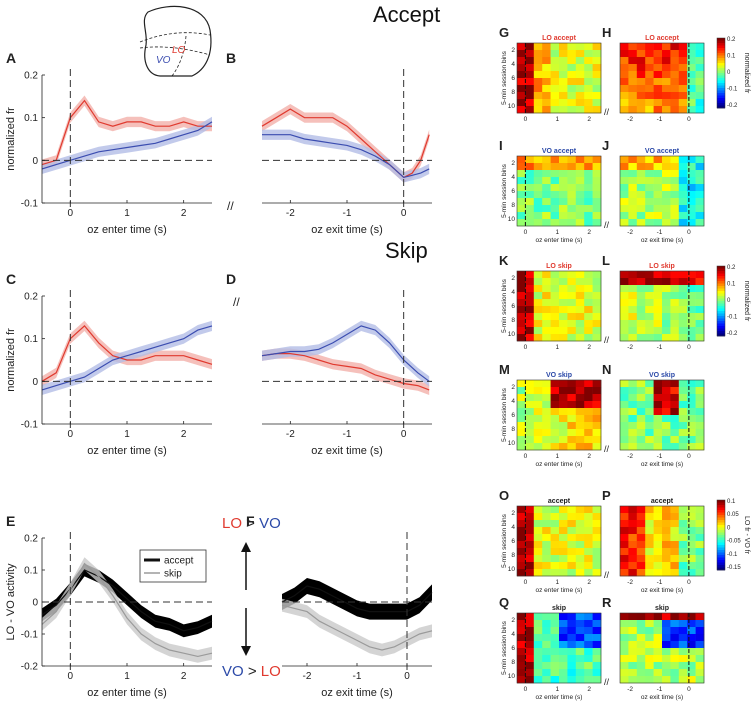  What do you see at coordinates (513, 306) in the screenshot?
I see `heatmap-k-y-tick-label: 6` at bounding box center [513, 306].